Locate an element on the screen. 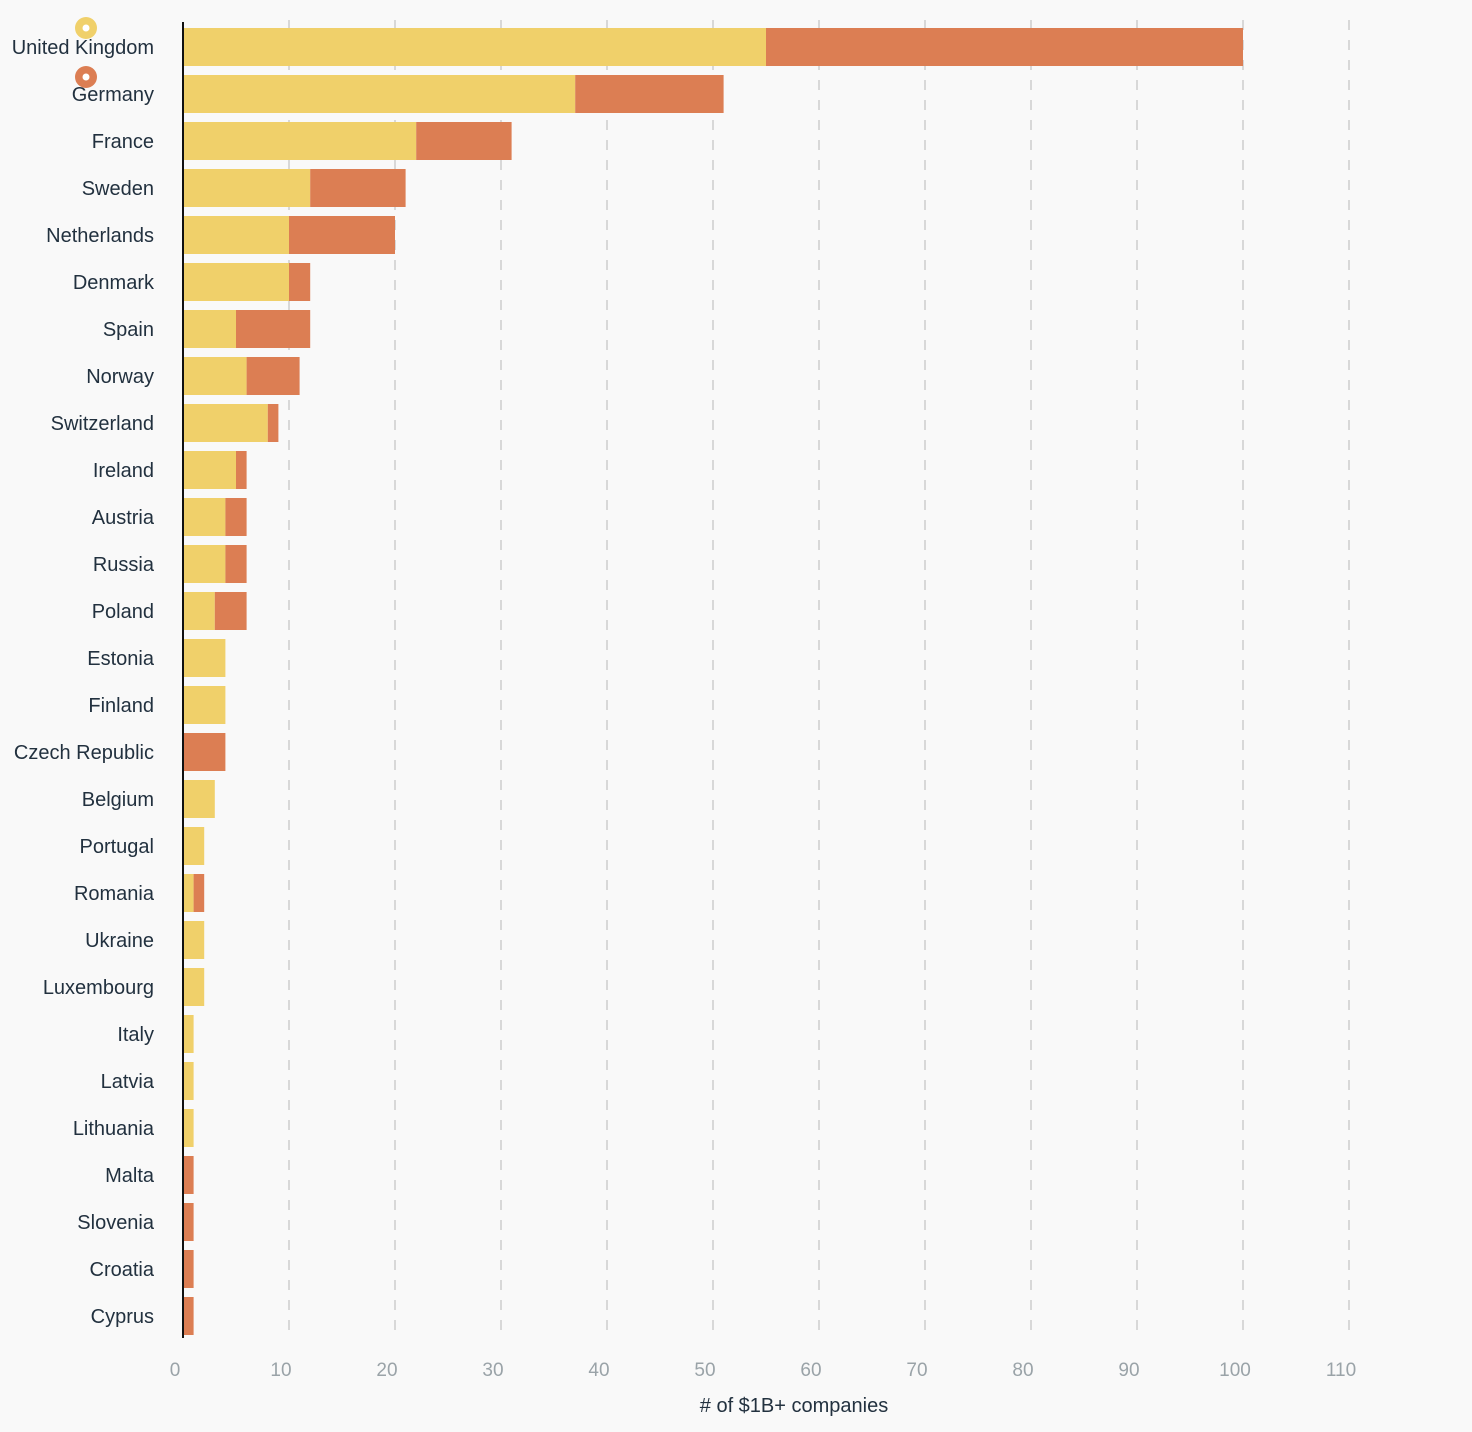  category-label: Lithuania is located at coordinates (114, 1129).